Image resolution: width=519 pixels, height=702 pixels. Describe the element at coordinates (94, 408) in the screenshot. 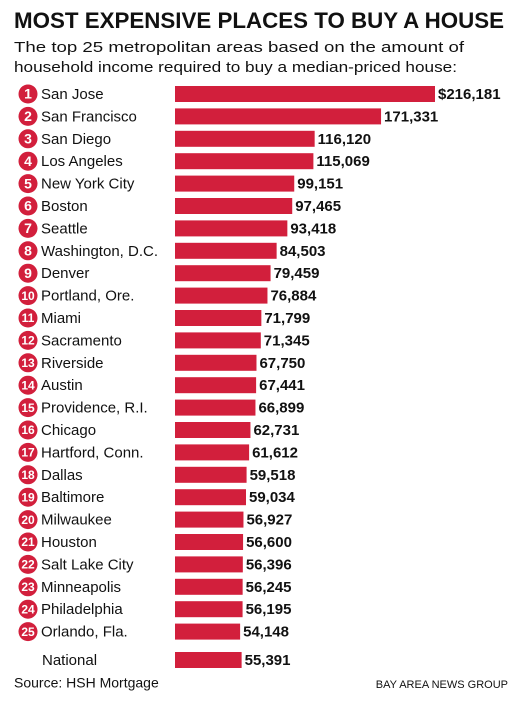

I see `category-label: Providence, R.I.` at that location.